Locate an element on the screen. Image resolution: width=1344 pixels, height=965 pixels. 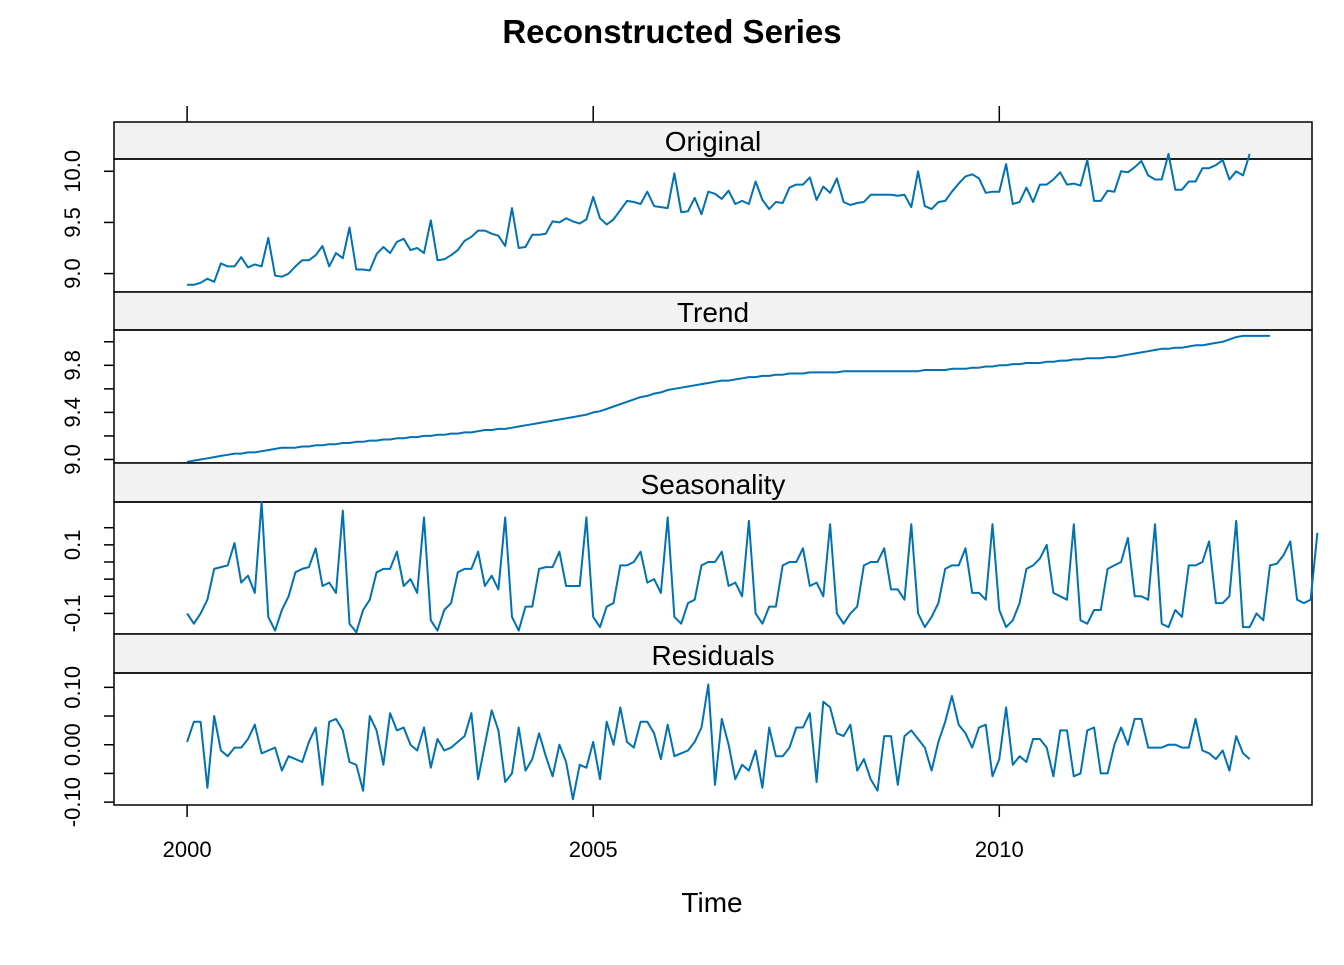
y-tick-label: 0.00 is located at coordinates (72, 744).